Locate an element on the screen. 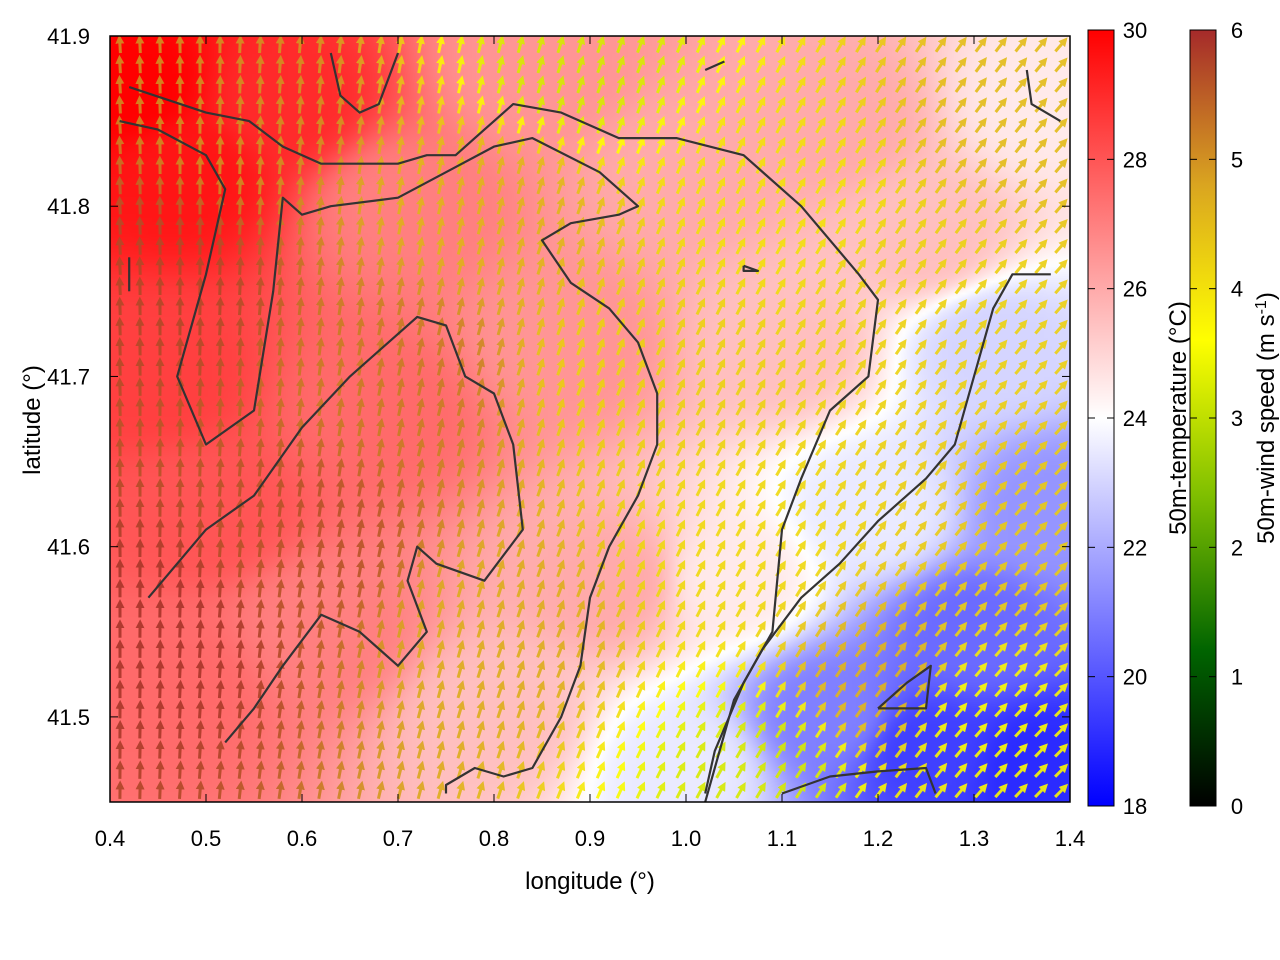  colorbar-tick-label: 1 is located at coordinates (1237, 677).